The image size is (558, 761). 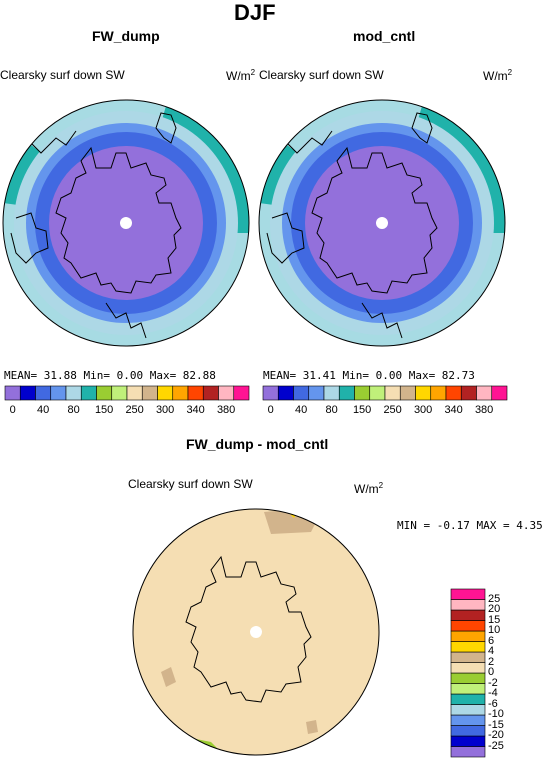 What do you see at coordinates (493, 693) in the screenshot?
I see `colorbar3-tick-label: -4` at bounding box center [493, 693].